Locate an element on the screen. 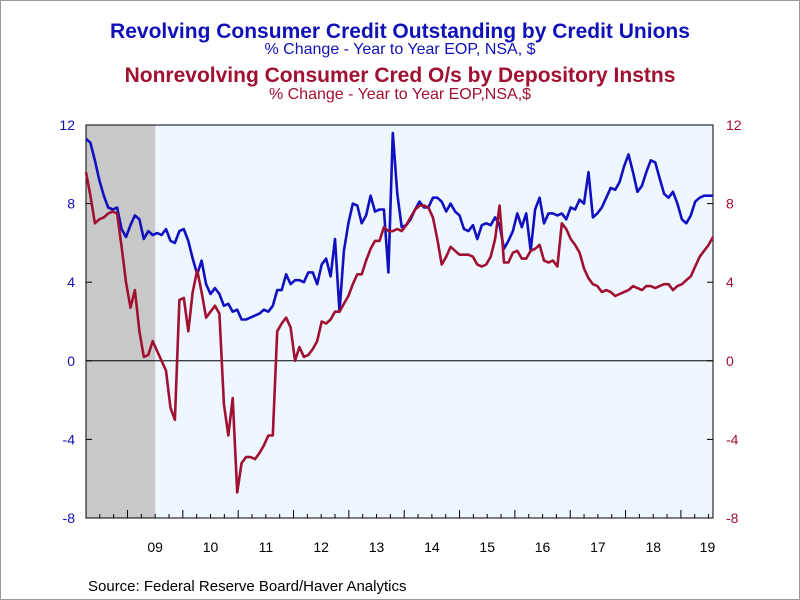 This screenshot has height=600, width=800. x-tick-label: 16 is located at coordinates (543, 547).